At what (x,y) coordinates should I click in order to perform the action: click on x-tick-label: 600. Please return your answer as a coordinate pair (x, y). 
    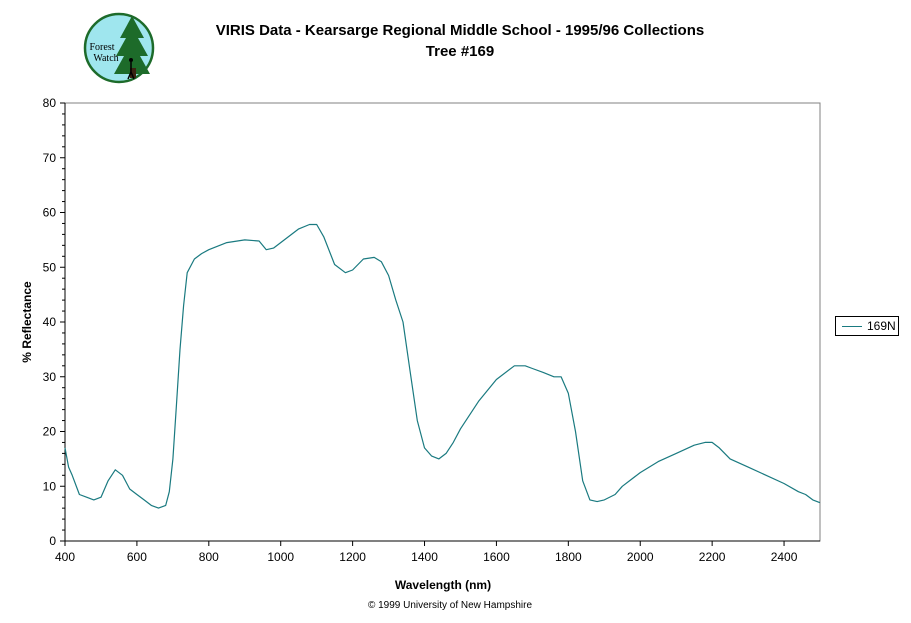
    Looking at the image, I should click on (137, 557).